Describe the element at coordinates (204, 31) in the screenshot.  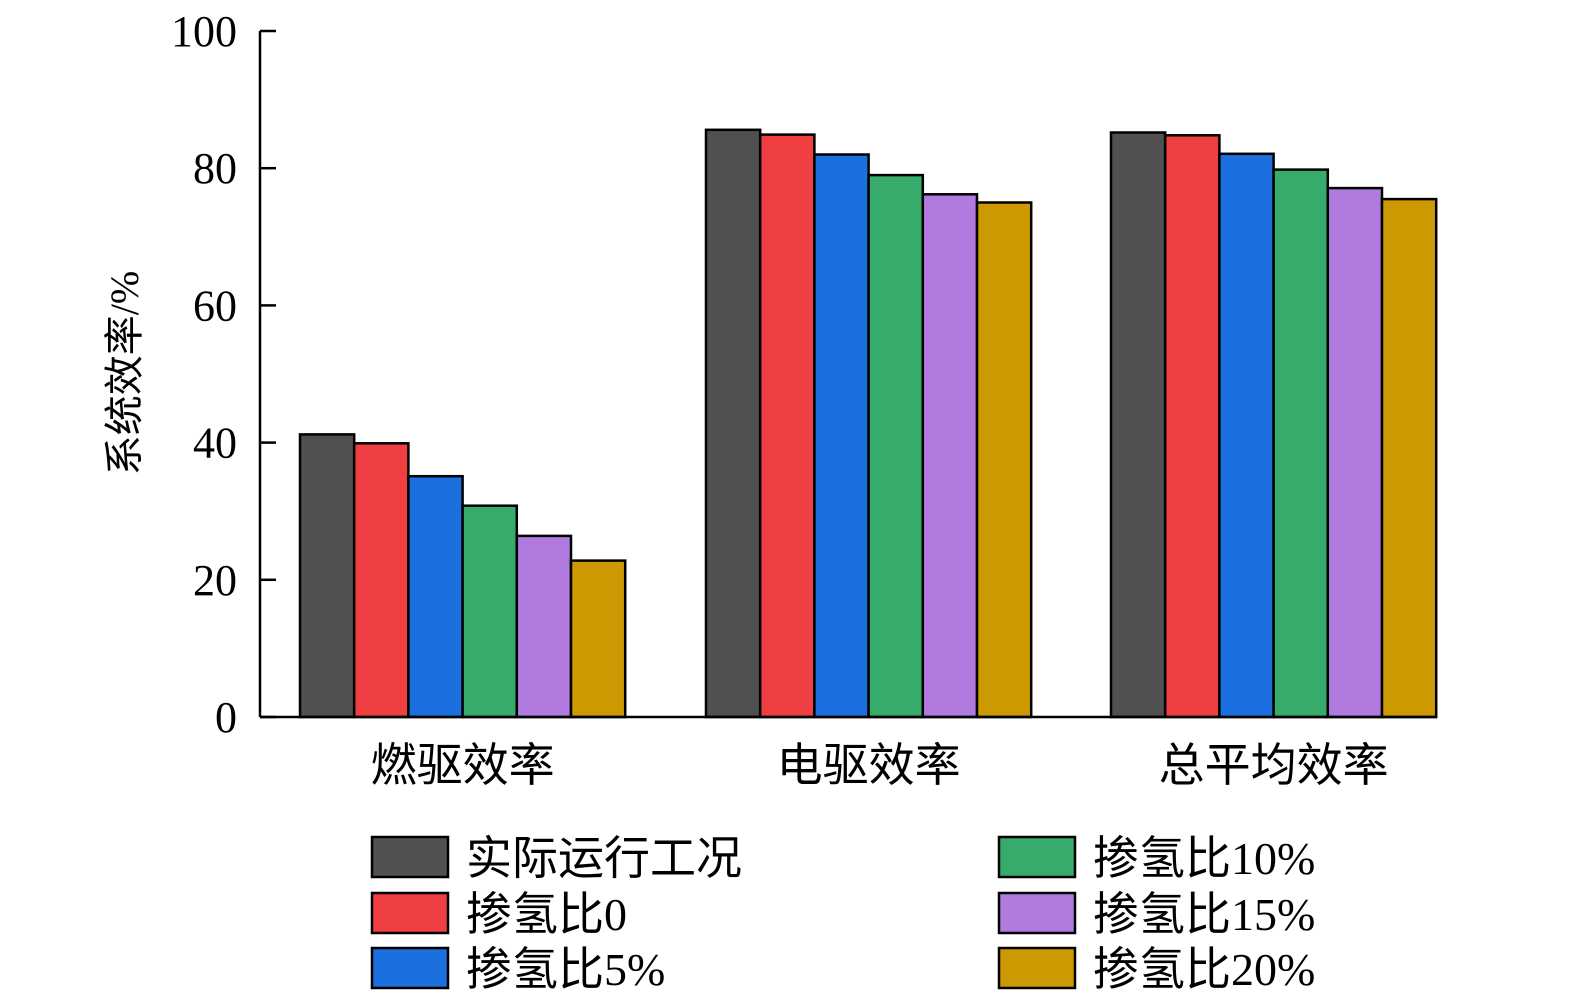
I see `y-tick-label-100: 100` at that location.